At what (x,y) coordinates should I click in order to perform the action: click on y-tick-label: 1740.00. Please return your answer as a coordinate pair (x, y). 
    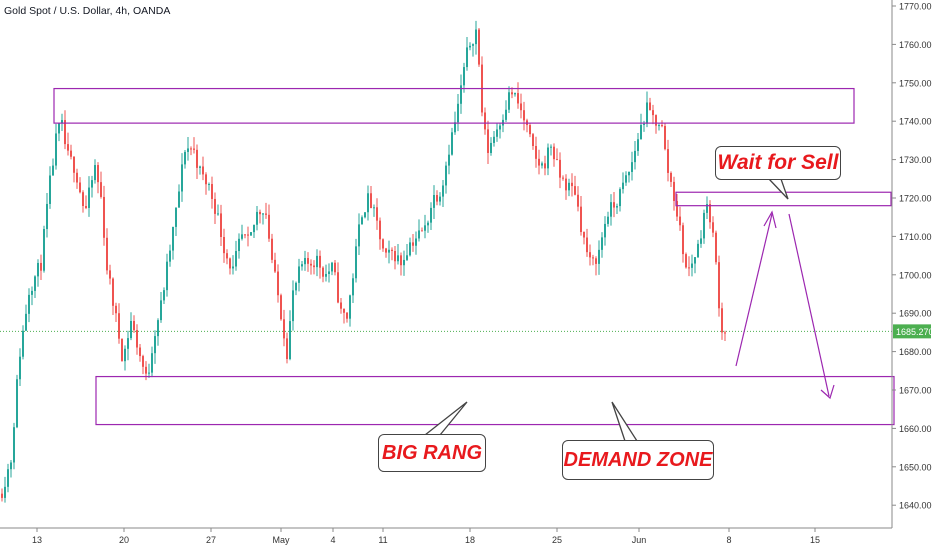
    Looking at the image, I should click on (915, 122).